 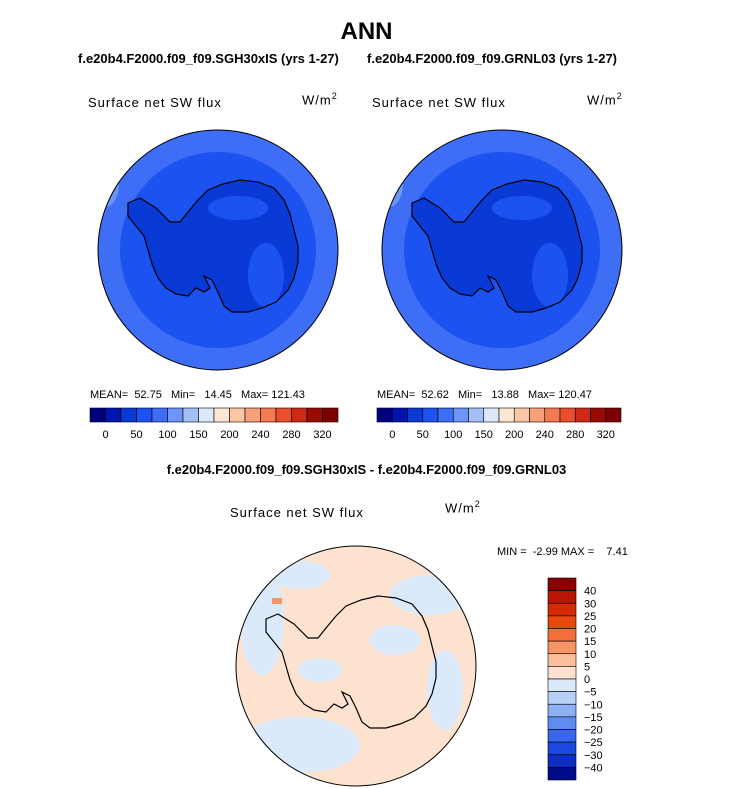 What do you see at coordinates (492, 58) in the screenshot?
I see `panel2-title: f.e20b4.F2000.f09_f09.GRNL03 (yrs 1-27)` at bounding box center [492, 58].